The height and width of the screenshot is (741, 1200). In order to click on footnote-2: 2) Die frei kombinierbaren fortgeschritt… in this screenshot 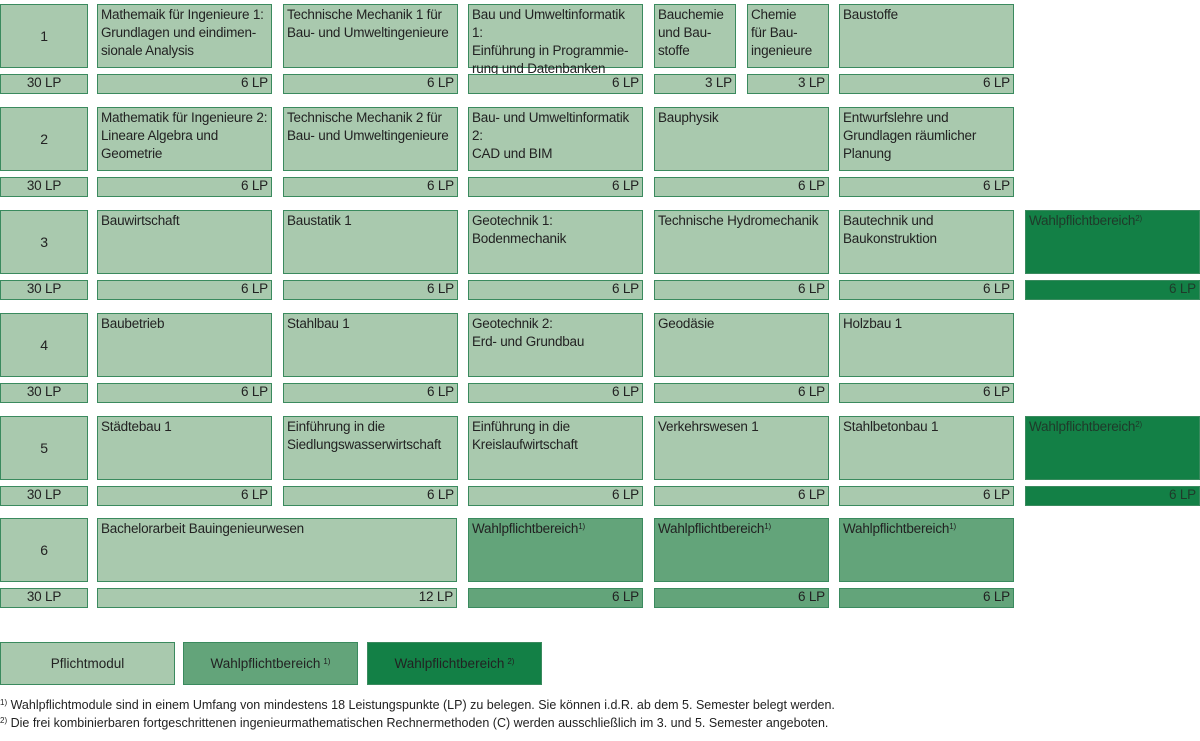, I will do `click(414, 723)`.